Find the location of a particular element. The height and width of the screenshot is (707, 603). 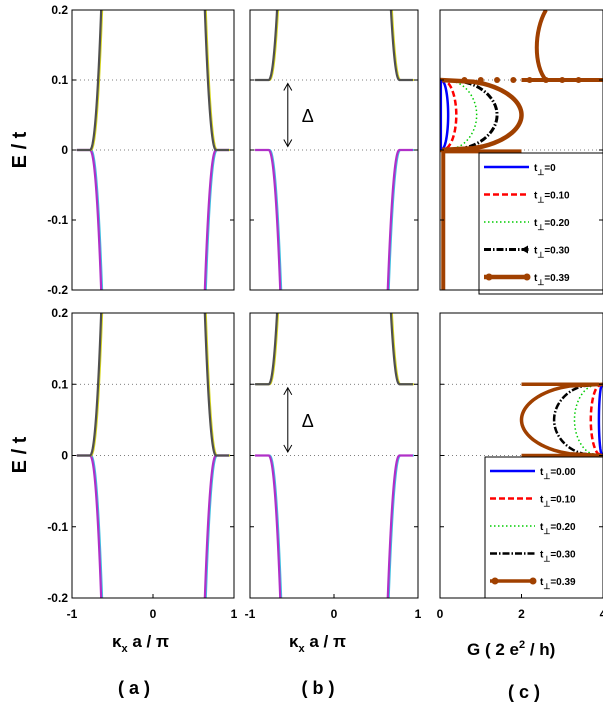

panel-top-b: Δ is located at coordinates (334, 150).